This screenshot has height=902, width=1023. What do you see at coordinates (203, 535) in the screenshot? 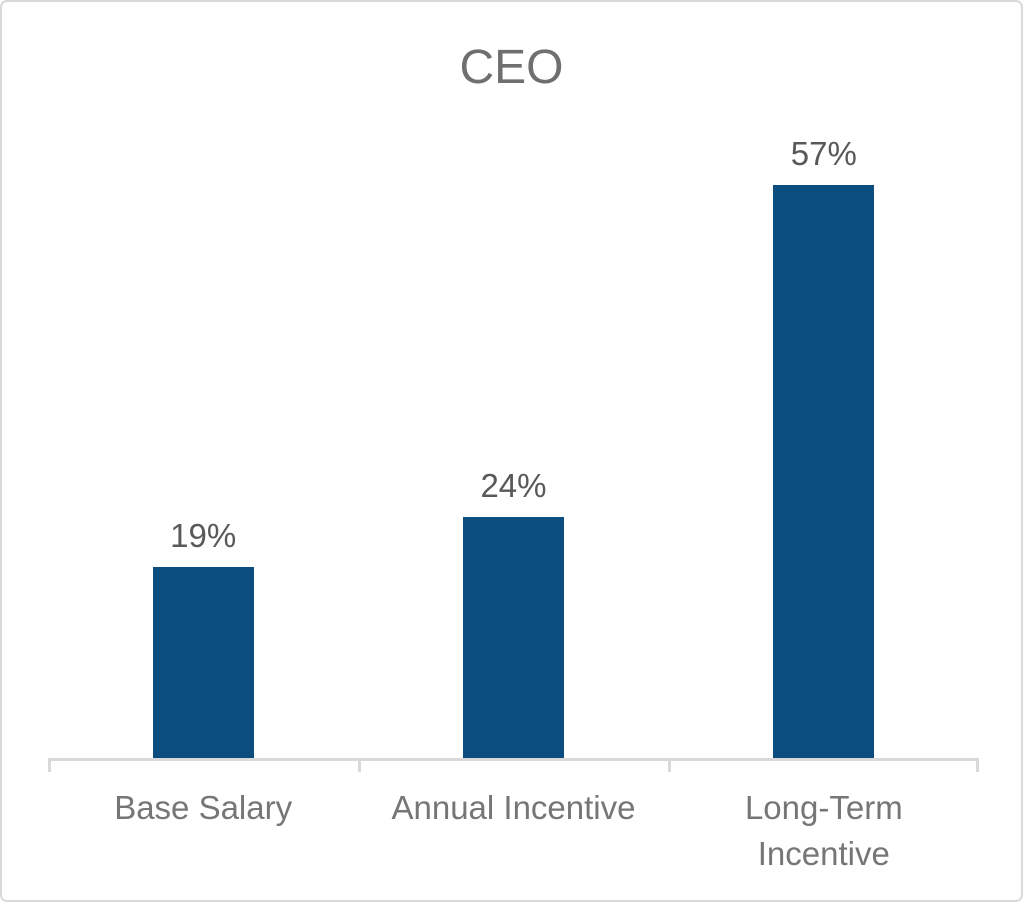
I see `data-label: 19%` at bounding box center [203, 535].